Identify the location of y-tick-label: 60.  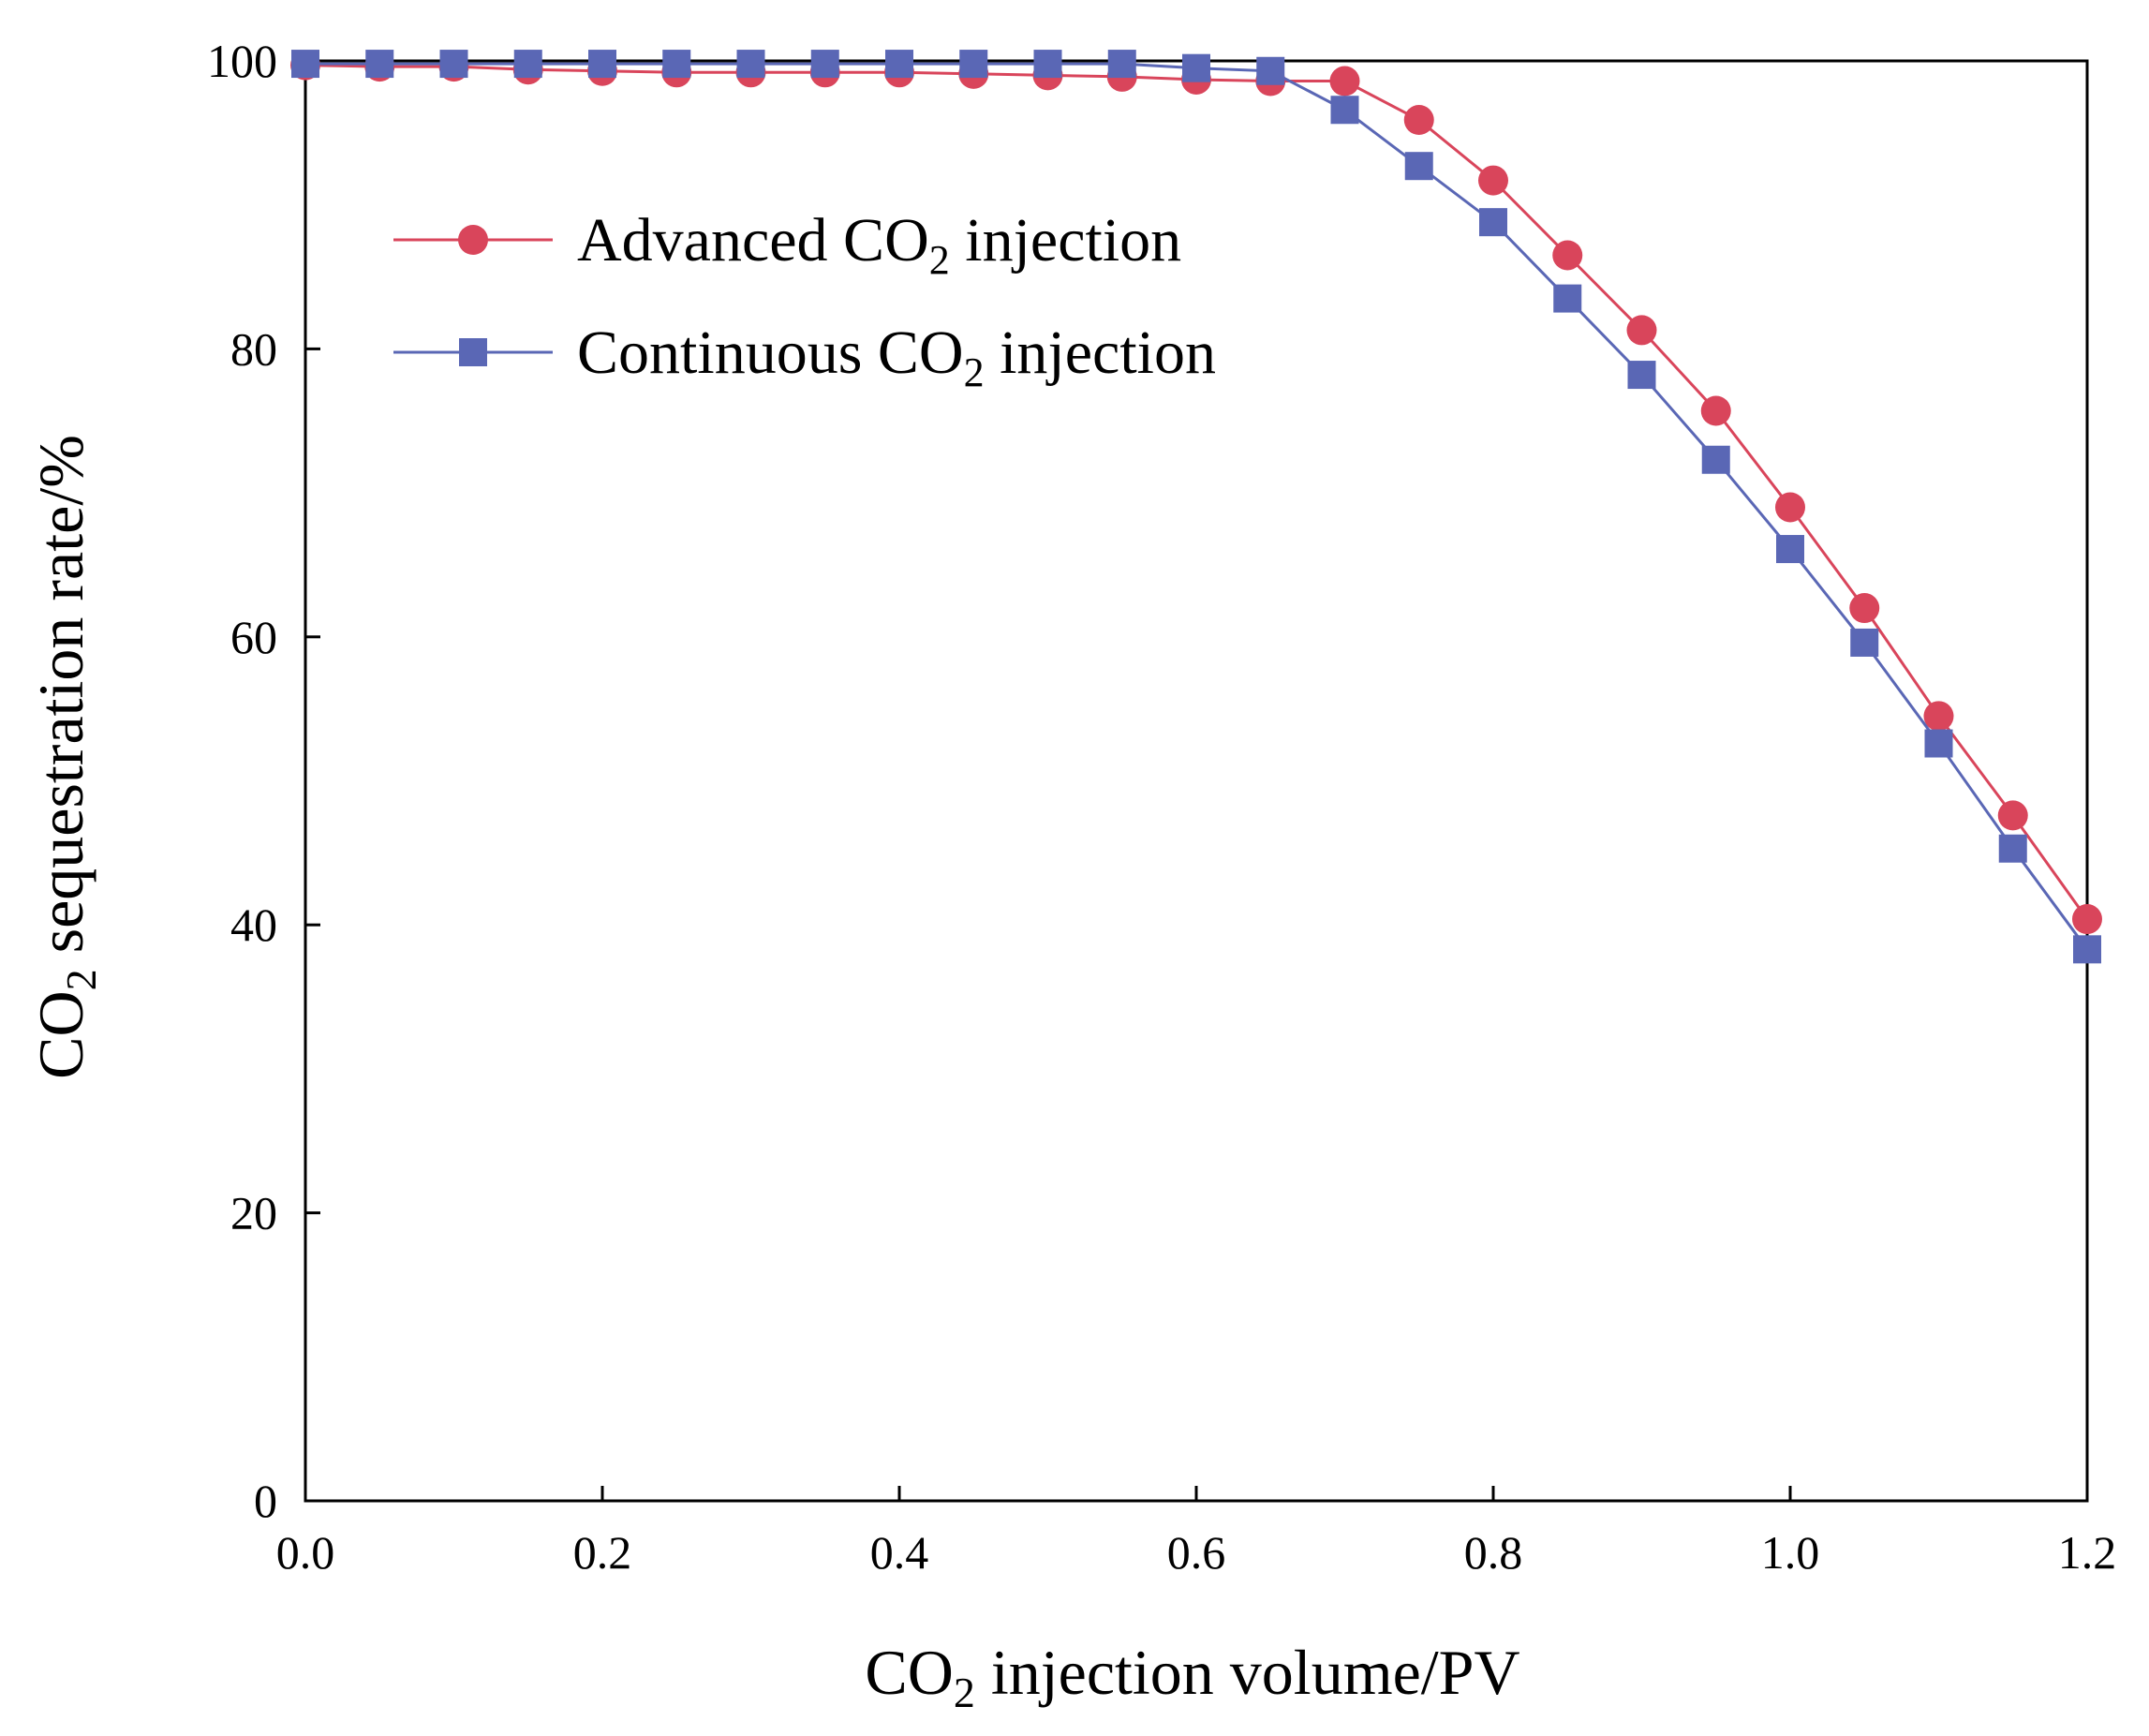
(254, 637).